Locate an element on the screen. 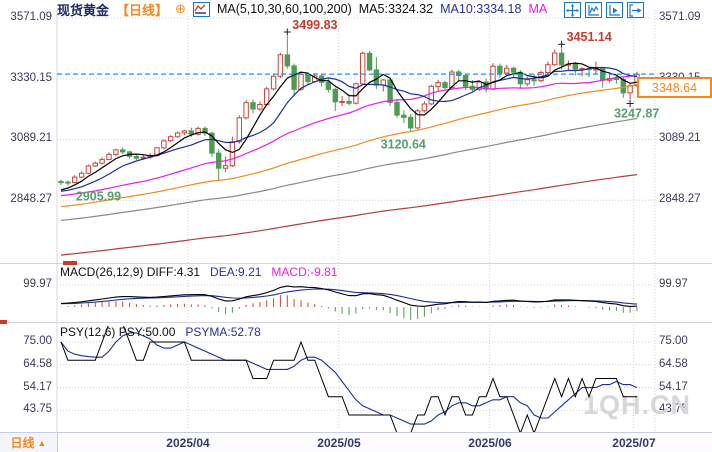 The height and width of the screenshot is (452, 712). period-selector: 日线 ▲ is located at coordinates (29, 442).